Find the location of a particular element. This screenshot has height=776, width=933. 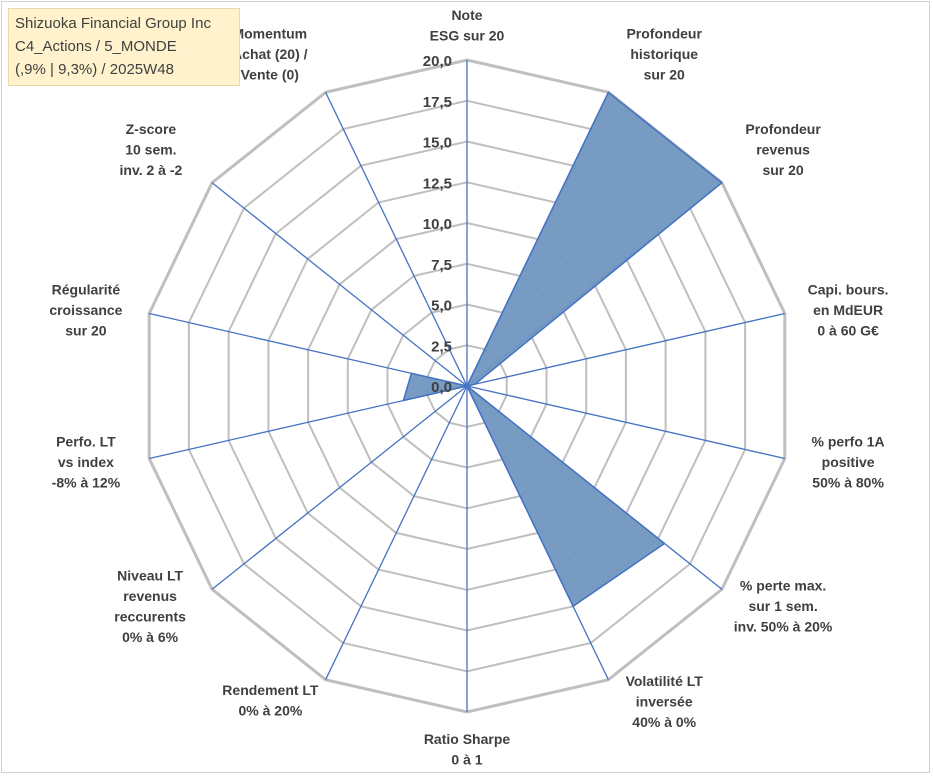

axis-label: 0% à 20% is located at coordinates (270, 711).